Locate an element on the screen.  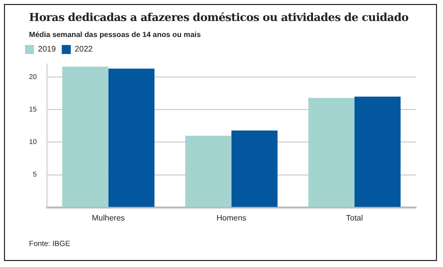
x-tick-label: Mulheres is located at coordinates (108, 217).